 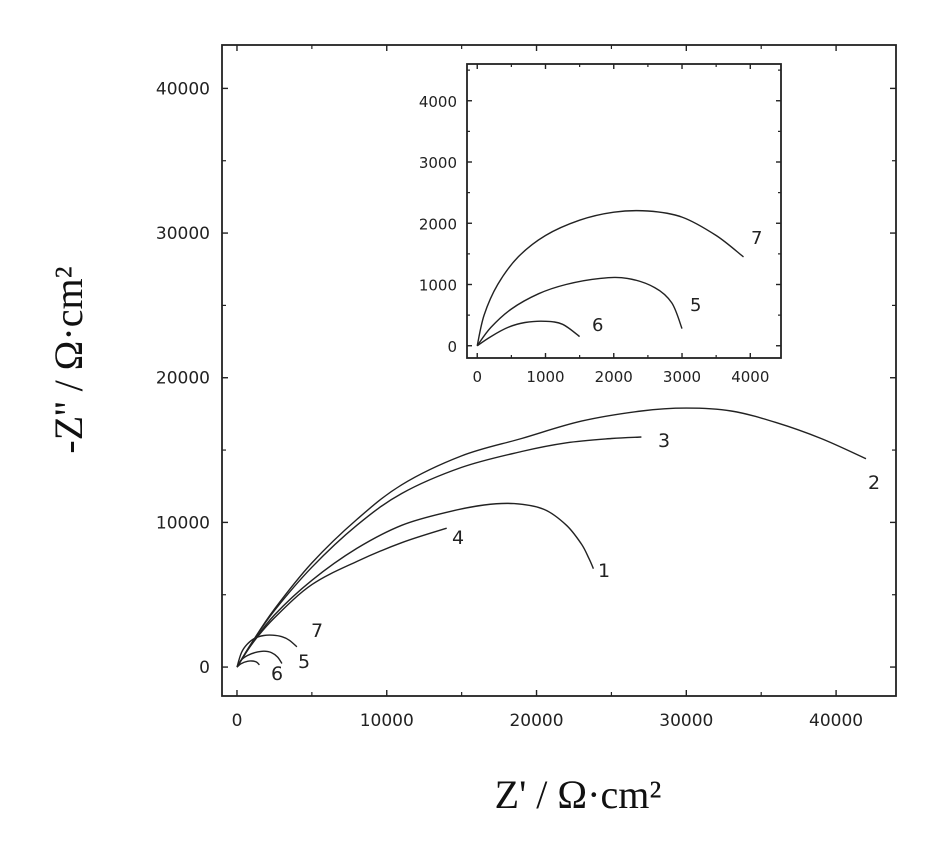 What do you see at coordinates (604, 571) in the screenshot?
I see `main-curve-label-1: 1` at bounding box center [604, 571].